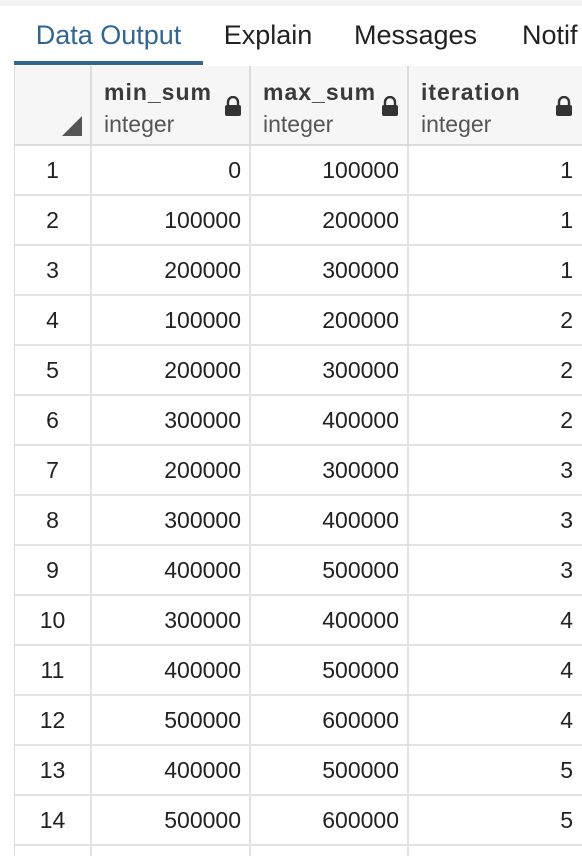 The image size is (582, 856). What do you see at coordinates (330, 851) in the screenshot?
I see `cell-max-sum` at bounding box center [330, 851].